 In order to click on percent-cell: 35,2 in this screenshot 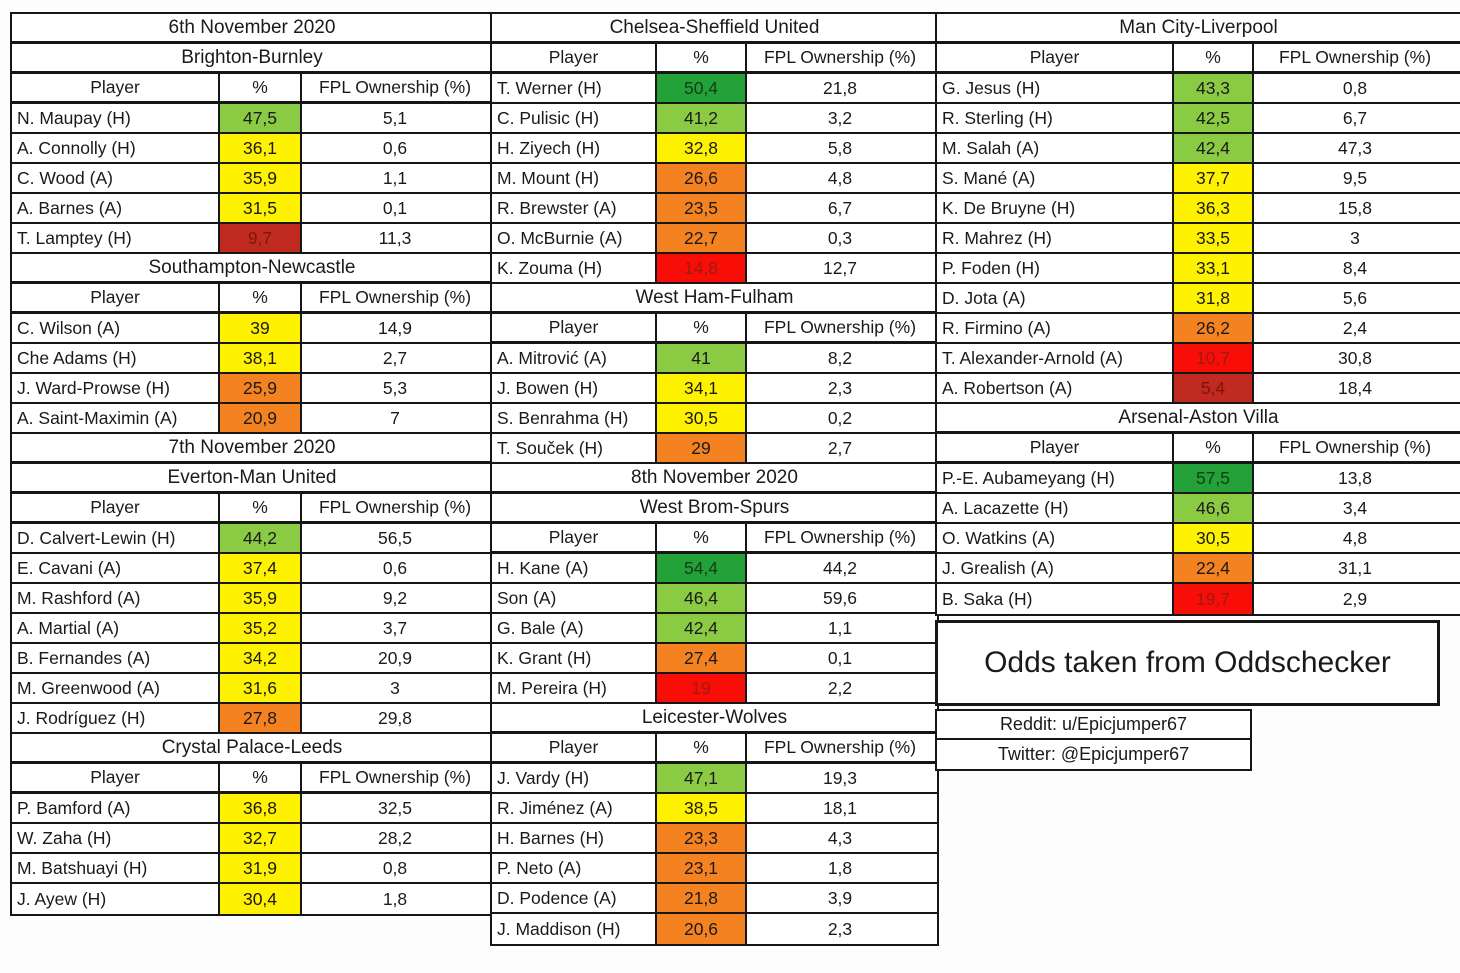, I will do `click(261, 628)`.